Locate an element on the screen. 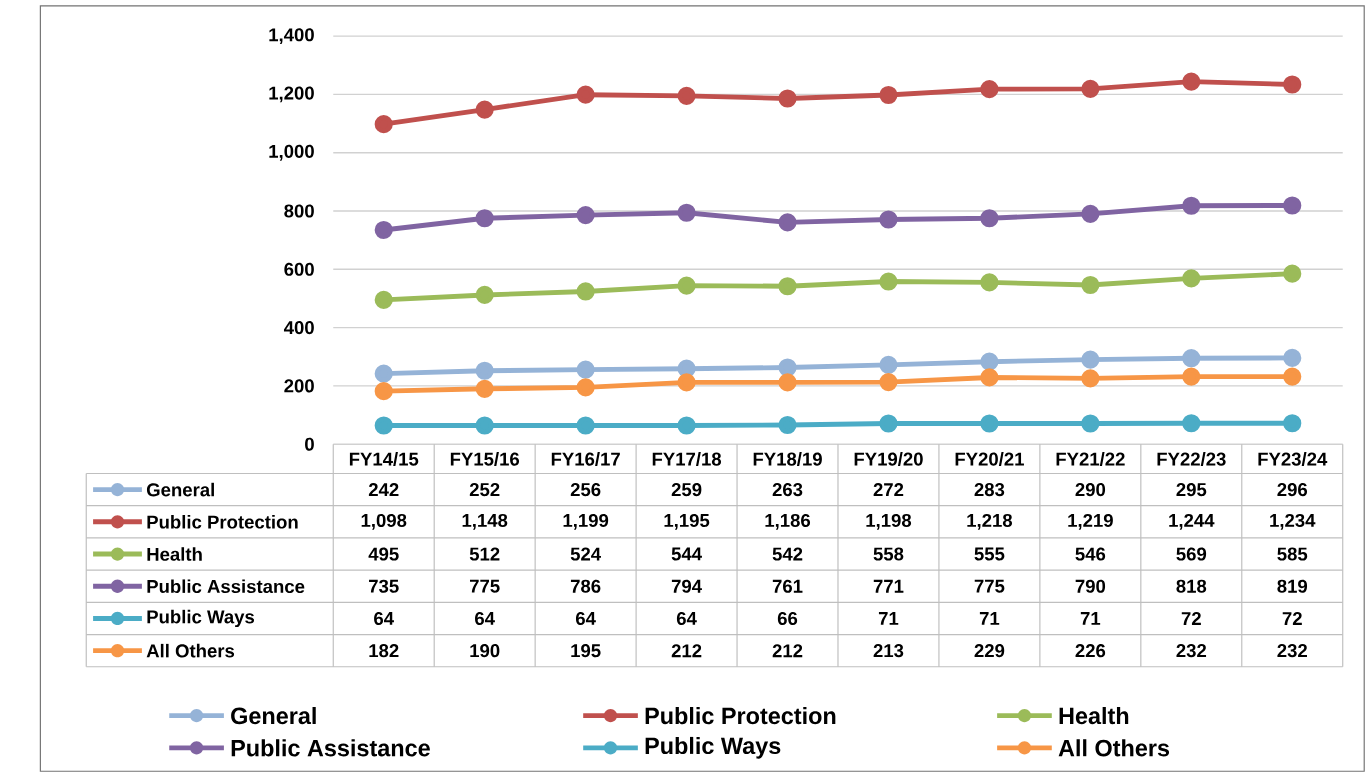 The height and width of the screenshot is (773, 1372). data-label: 761 is located at coordinates (787, 586).